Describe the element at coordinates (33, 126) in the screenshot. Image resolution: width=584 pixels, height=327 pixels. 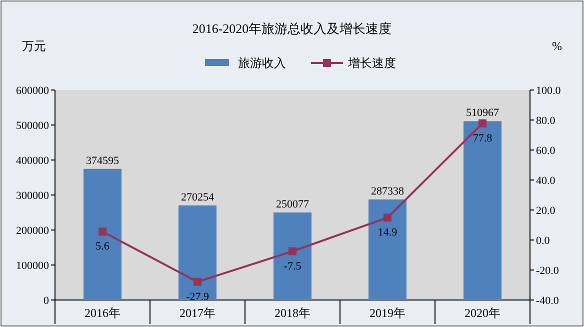
I see `y-tick-label: 500000` at that location.